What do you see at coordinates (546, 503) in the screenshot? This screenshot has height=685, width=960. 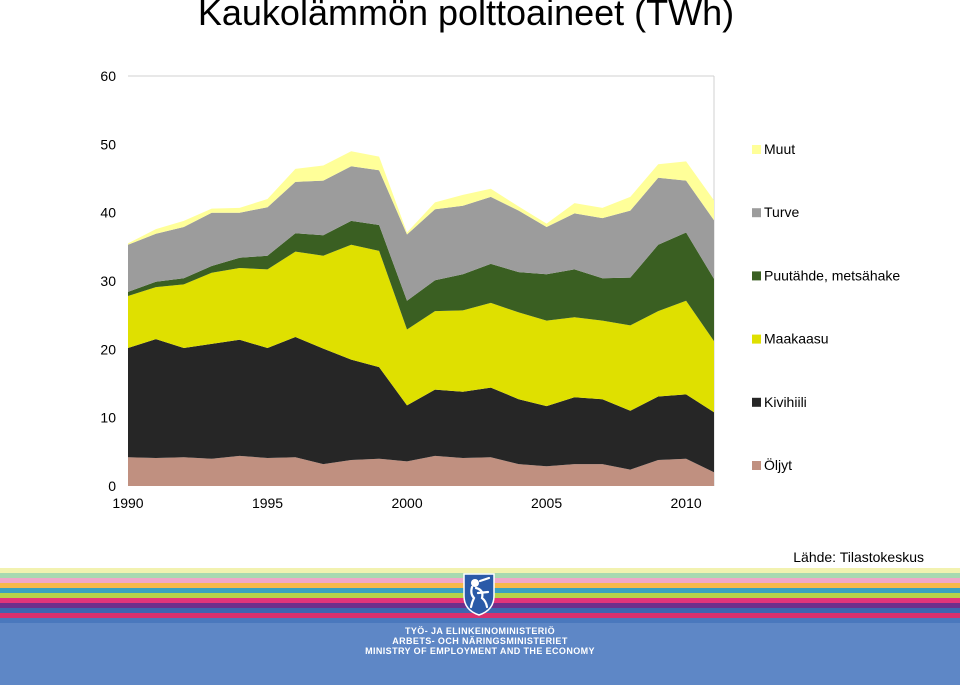 I see `x-tick-label: 2005` at bounding box center [546, 503].